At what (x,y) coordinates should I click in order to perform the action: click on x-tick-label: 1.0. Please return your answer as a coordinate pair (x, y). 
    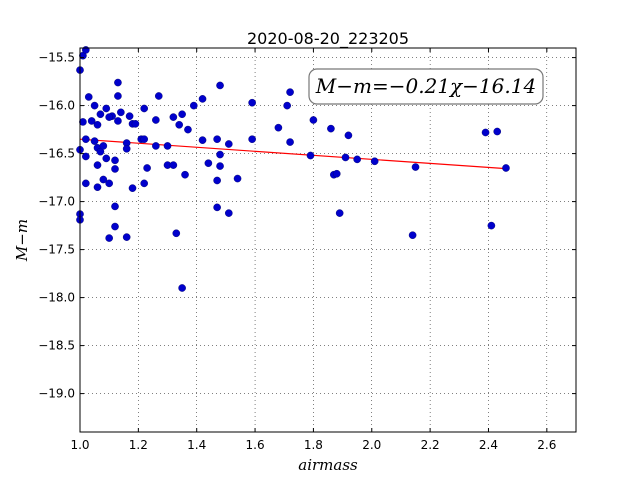
    Looking at the image, I should click on (79, 445).